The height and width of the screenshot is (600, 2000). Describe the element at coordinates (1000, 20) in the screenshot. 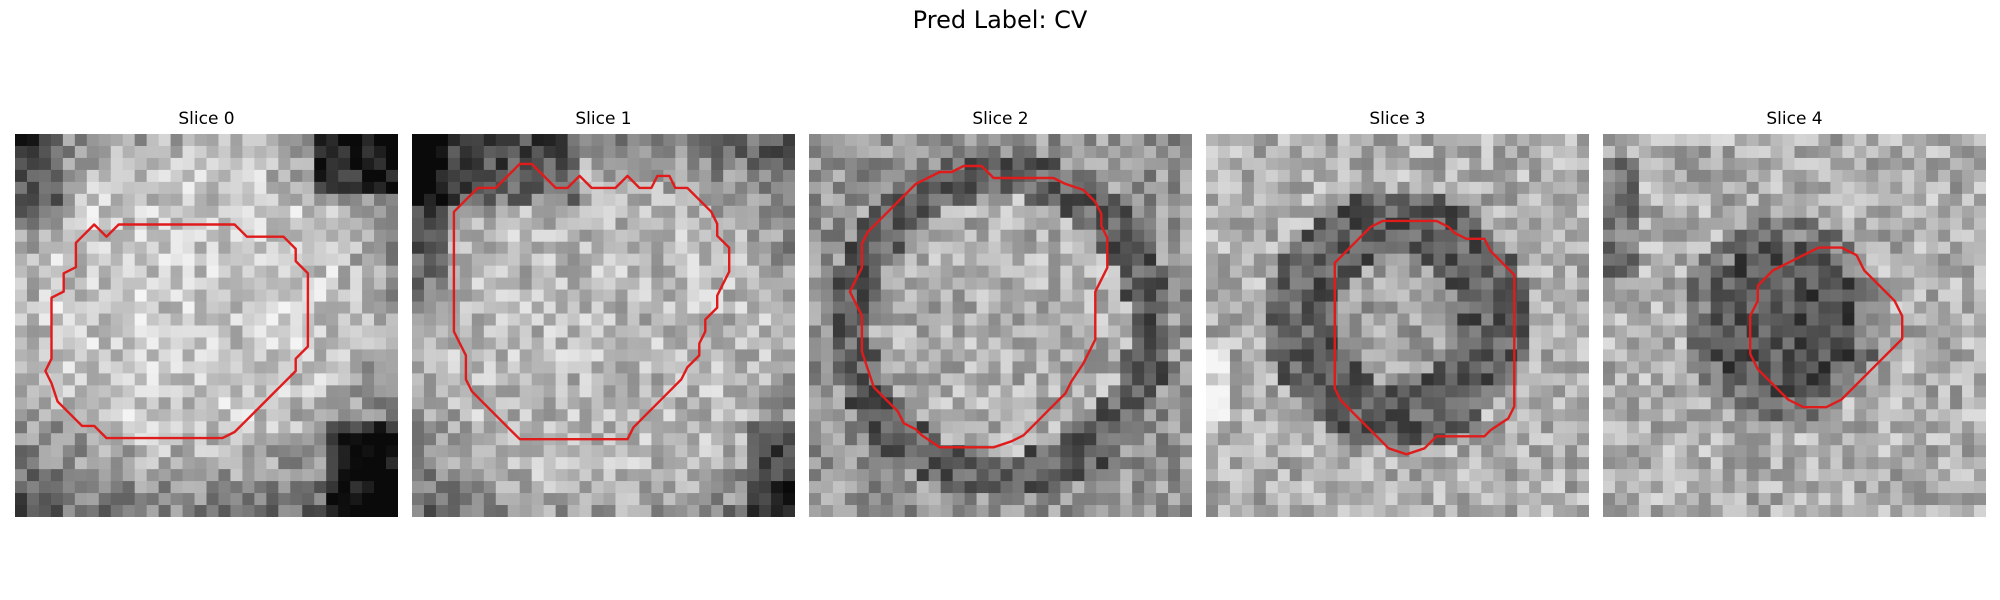

I see `figure-title: Pred Label: CV` at that location.